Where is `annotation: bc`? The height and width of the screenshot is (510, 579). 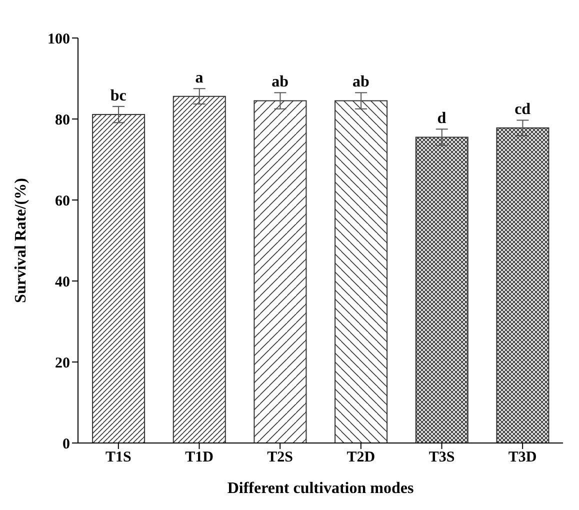
annotation: bc is located at coordinates (118, 95).